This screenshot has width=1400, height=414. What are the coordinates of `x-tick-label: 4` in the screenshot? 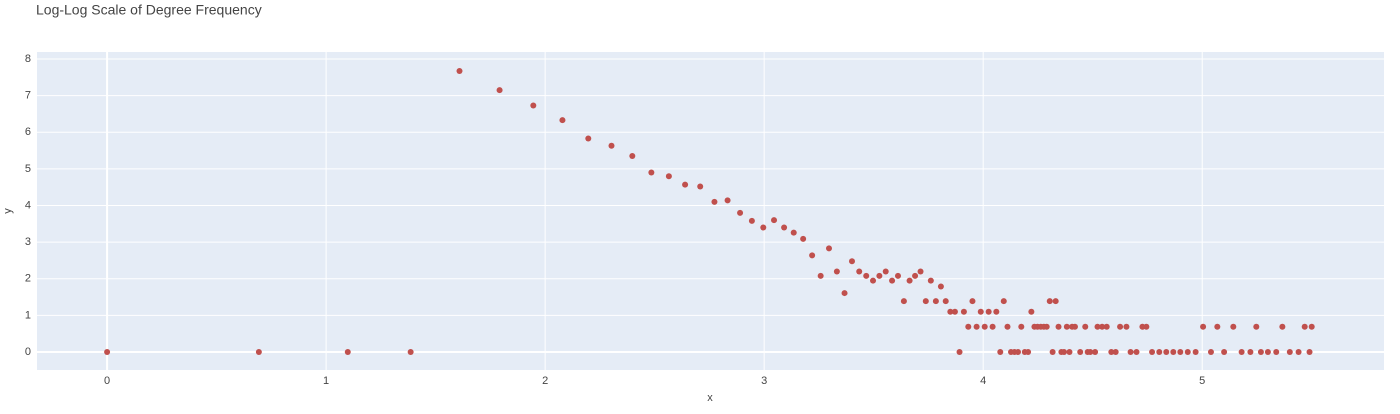 It's located at (983, 381).